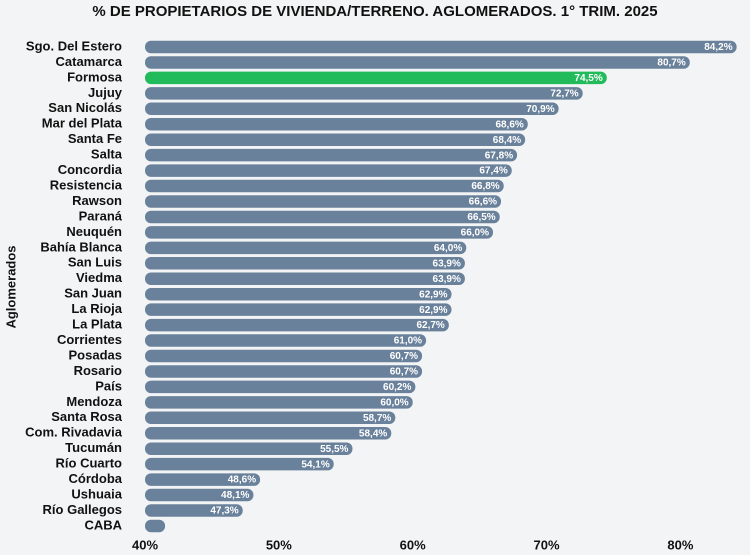  What do you see at coordinates (74, 432) in the screenshot?
I see `y-tick-label: Com. Rivadavia` at bounding box center [74, 432].